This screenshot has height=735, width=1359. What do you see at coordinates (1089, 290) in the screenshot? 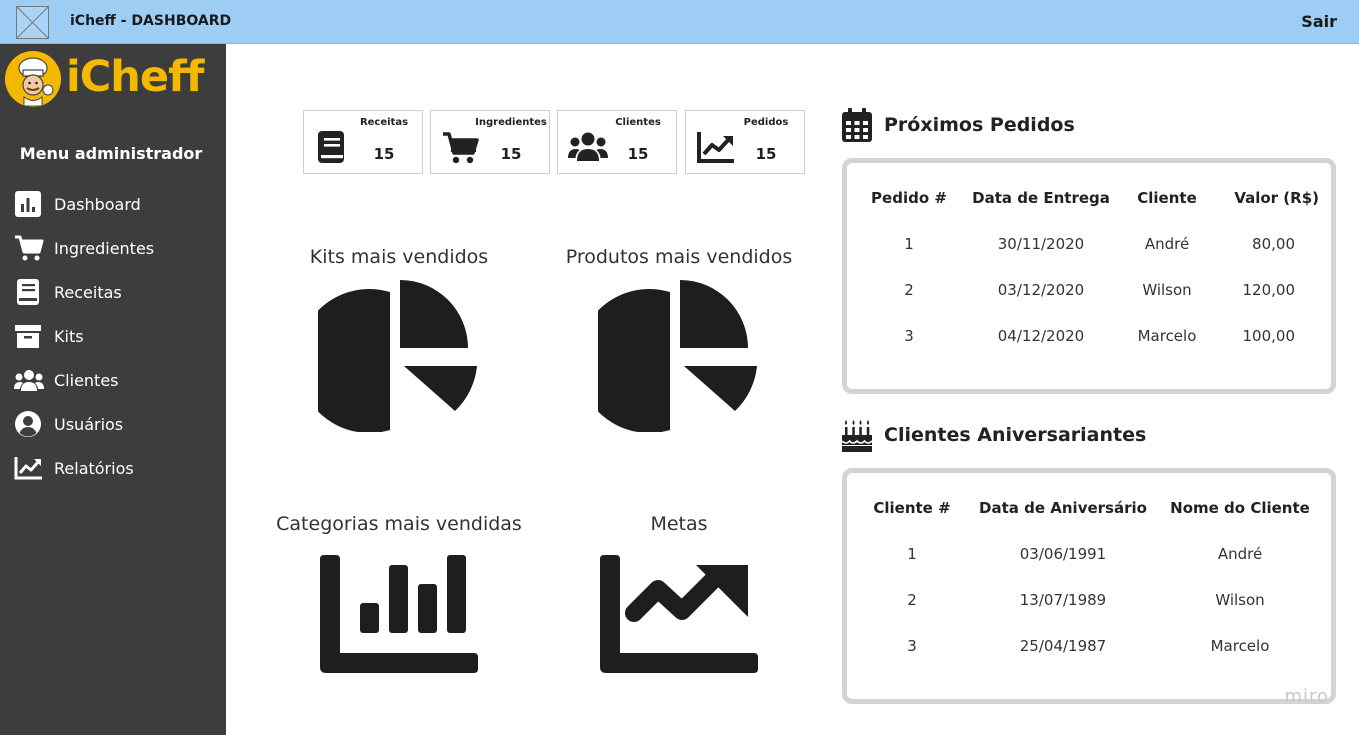
I see `table-row: 2 03/12/2020 Wilson 120,00` at bounding box center [1089, 290].